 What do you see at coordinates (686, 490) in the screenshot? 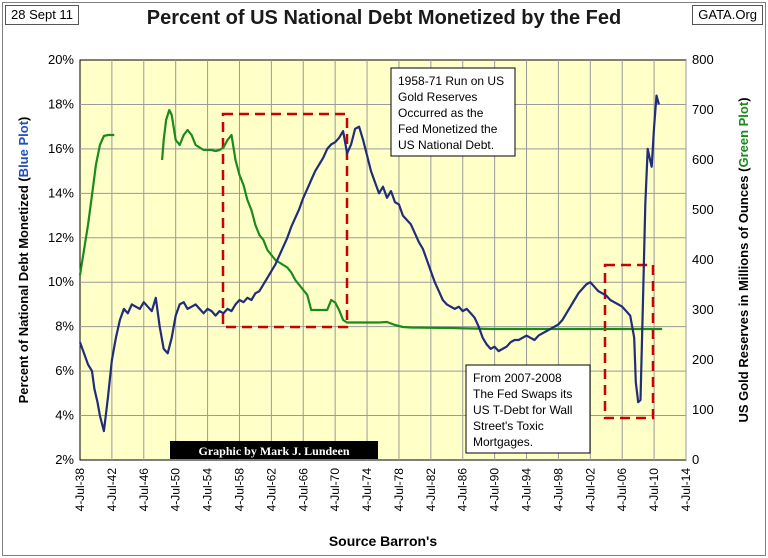
I see `x-tick-label: 4-Jul-14` at bounding box center [686, 490].